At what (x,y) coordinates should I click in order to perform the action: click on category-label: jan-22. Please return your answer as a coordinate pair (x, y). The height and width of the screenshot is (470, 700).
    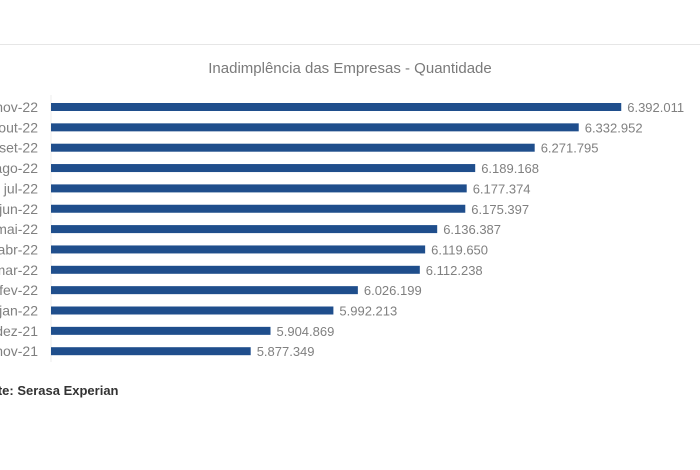
    Looking at the image, I should click on (19, 311).